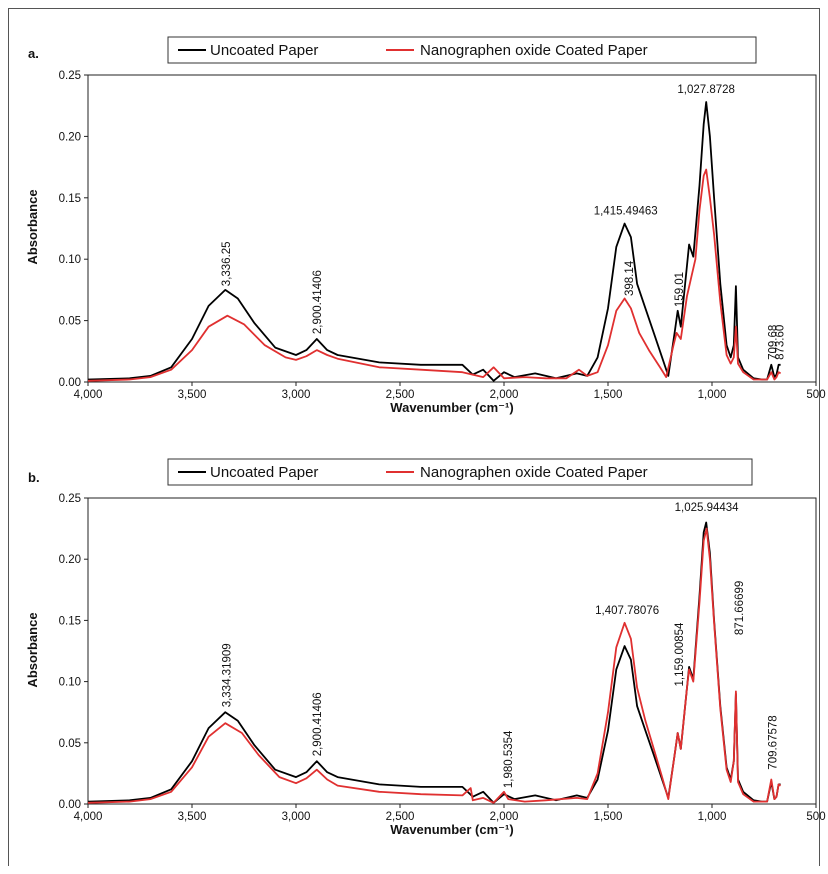 This screenshot has width=828, height=874. I want to click on panel-b-peak-annotation: 709.67578, so click(774, 742).